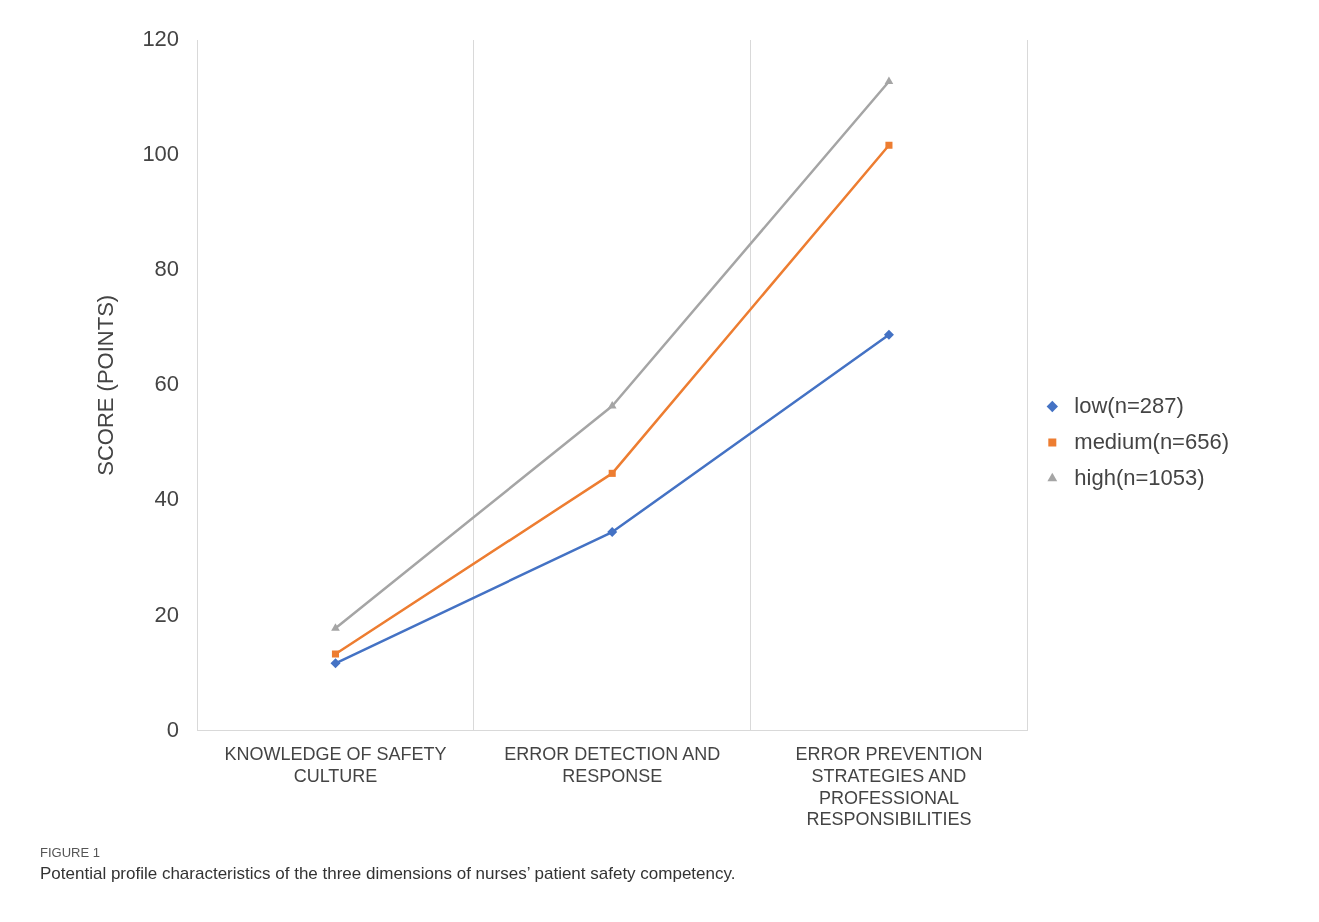 The image size is (1319, 922). Describe the element at coordinates (167, 614) in the screenshot. I see `y-tick-label: 20` at that location.